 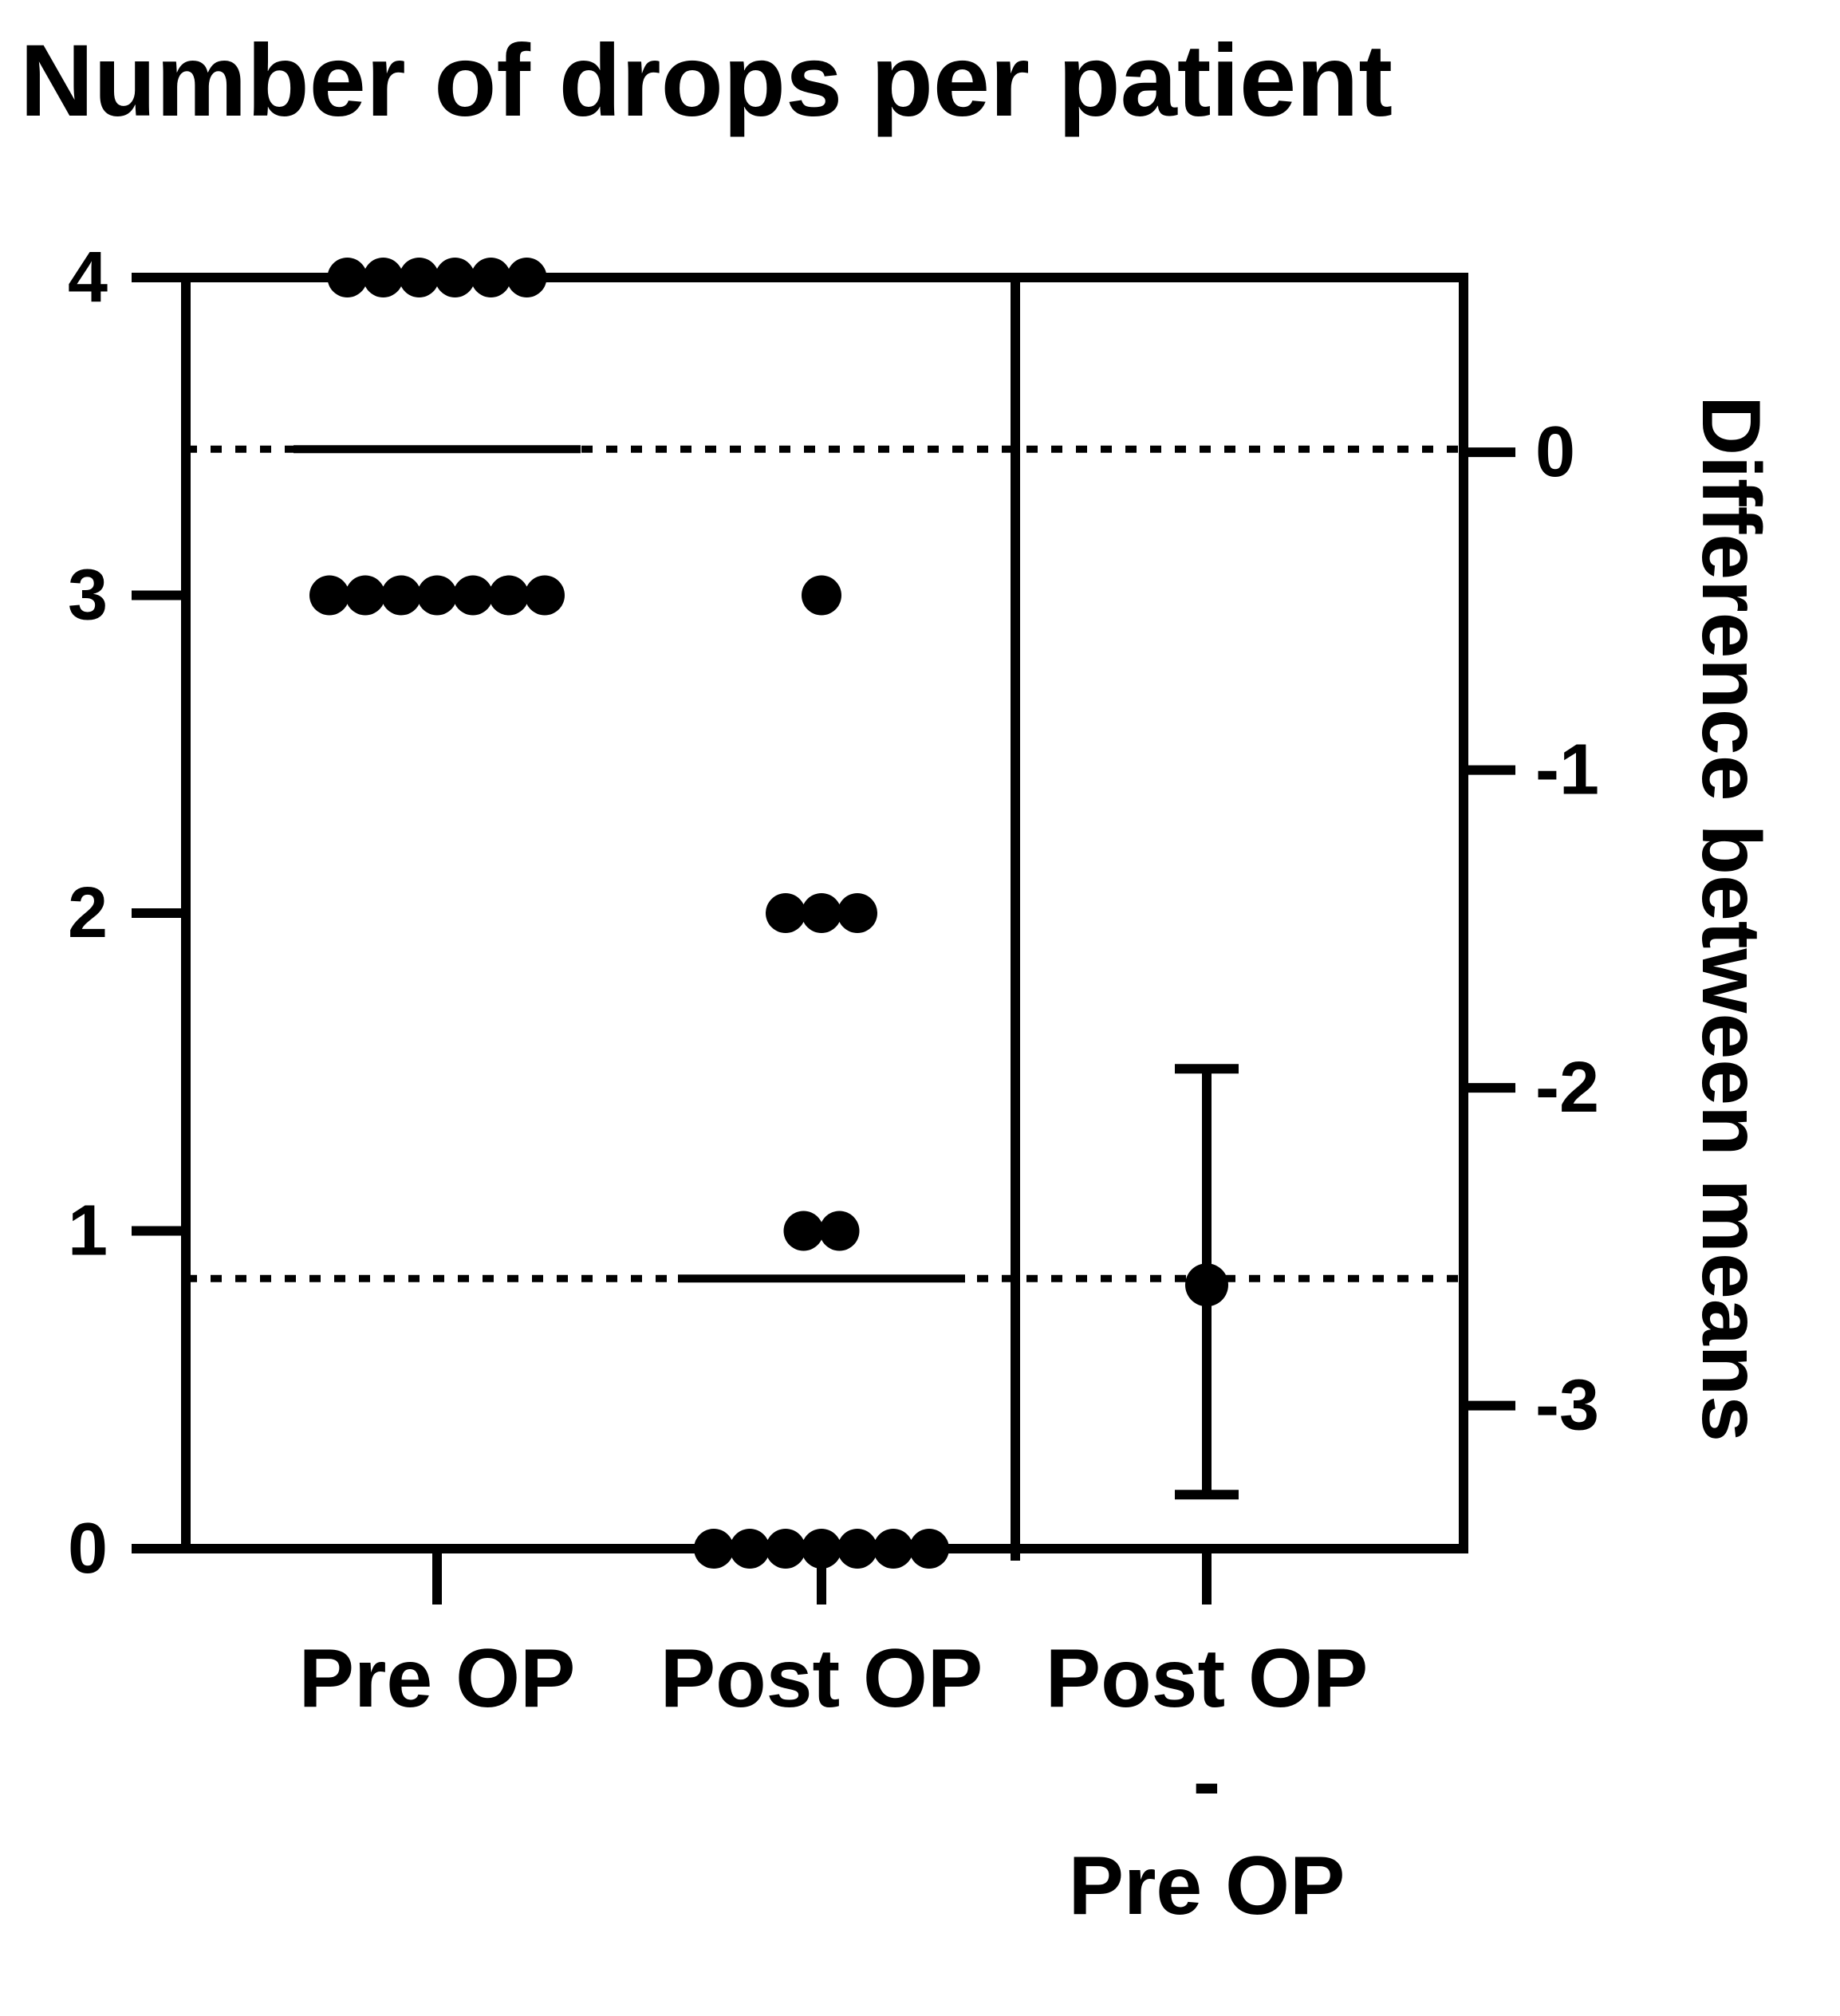 I want to click on difference-estimate-point, so click(x=1206, y=1285).